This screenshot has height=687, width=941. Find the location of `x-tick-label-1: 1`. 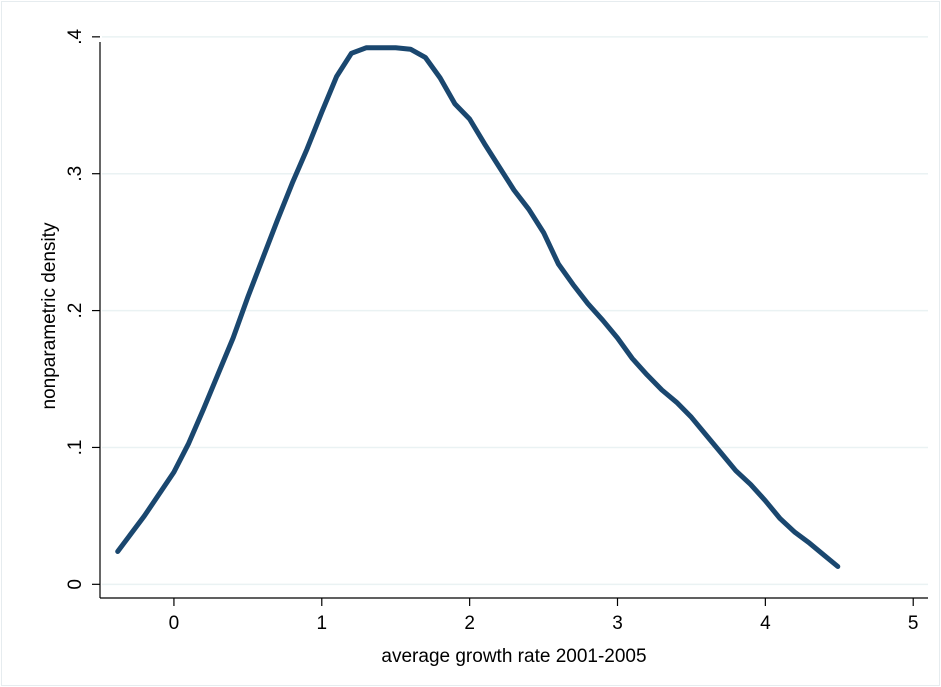

x-tick-label-1: 1 is located at coordinates (321, 623).